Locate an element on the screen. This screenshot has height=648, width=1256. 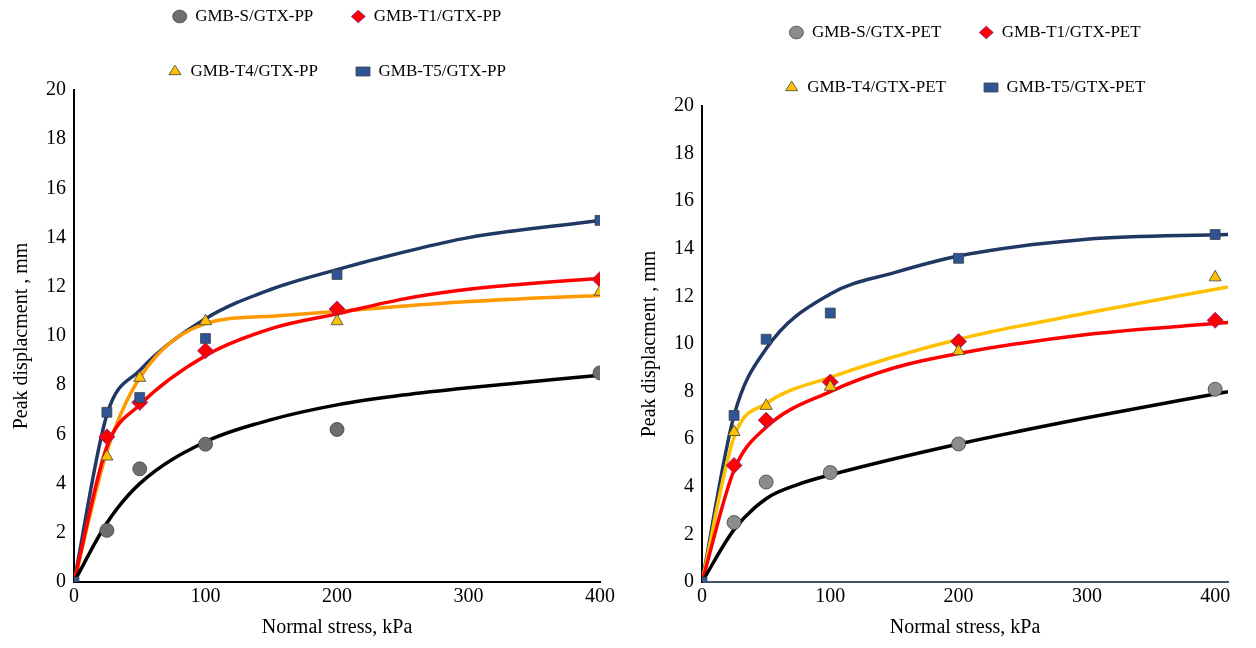
legend-label: GMB-T5/GTX-PP is located at coordinates (442, 70).